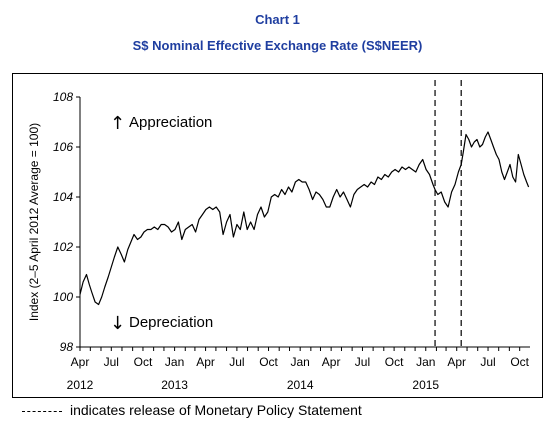  What do you see at coordinates (63, 297) in the screenshot?
I see `y-tick-label: 100` at bounding box center [63, 297].